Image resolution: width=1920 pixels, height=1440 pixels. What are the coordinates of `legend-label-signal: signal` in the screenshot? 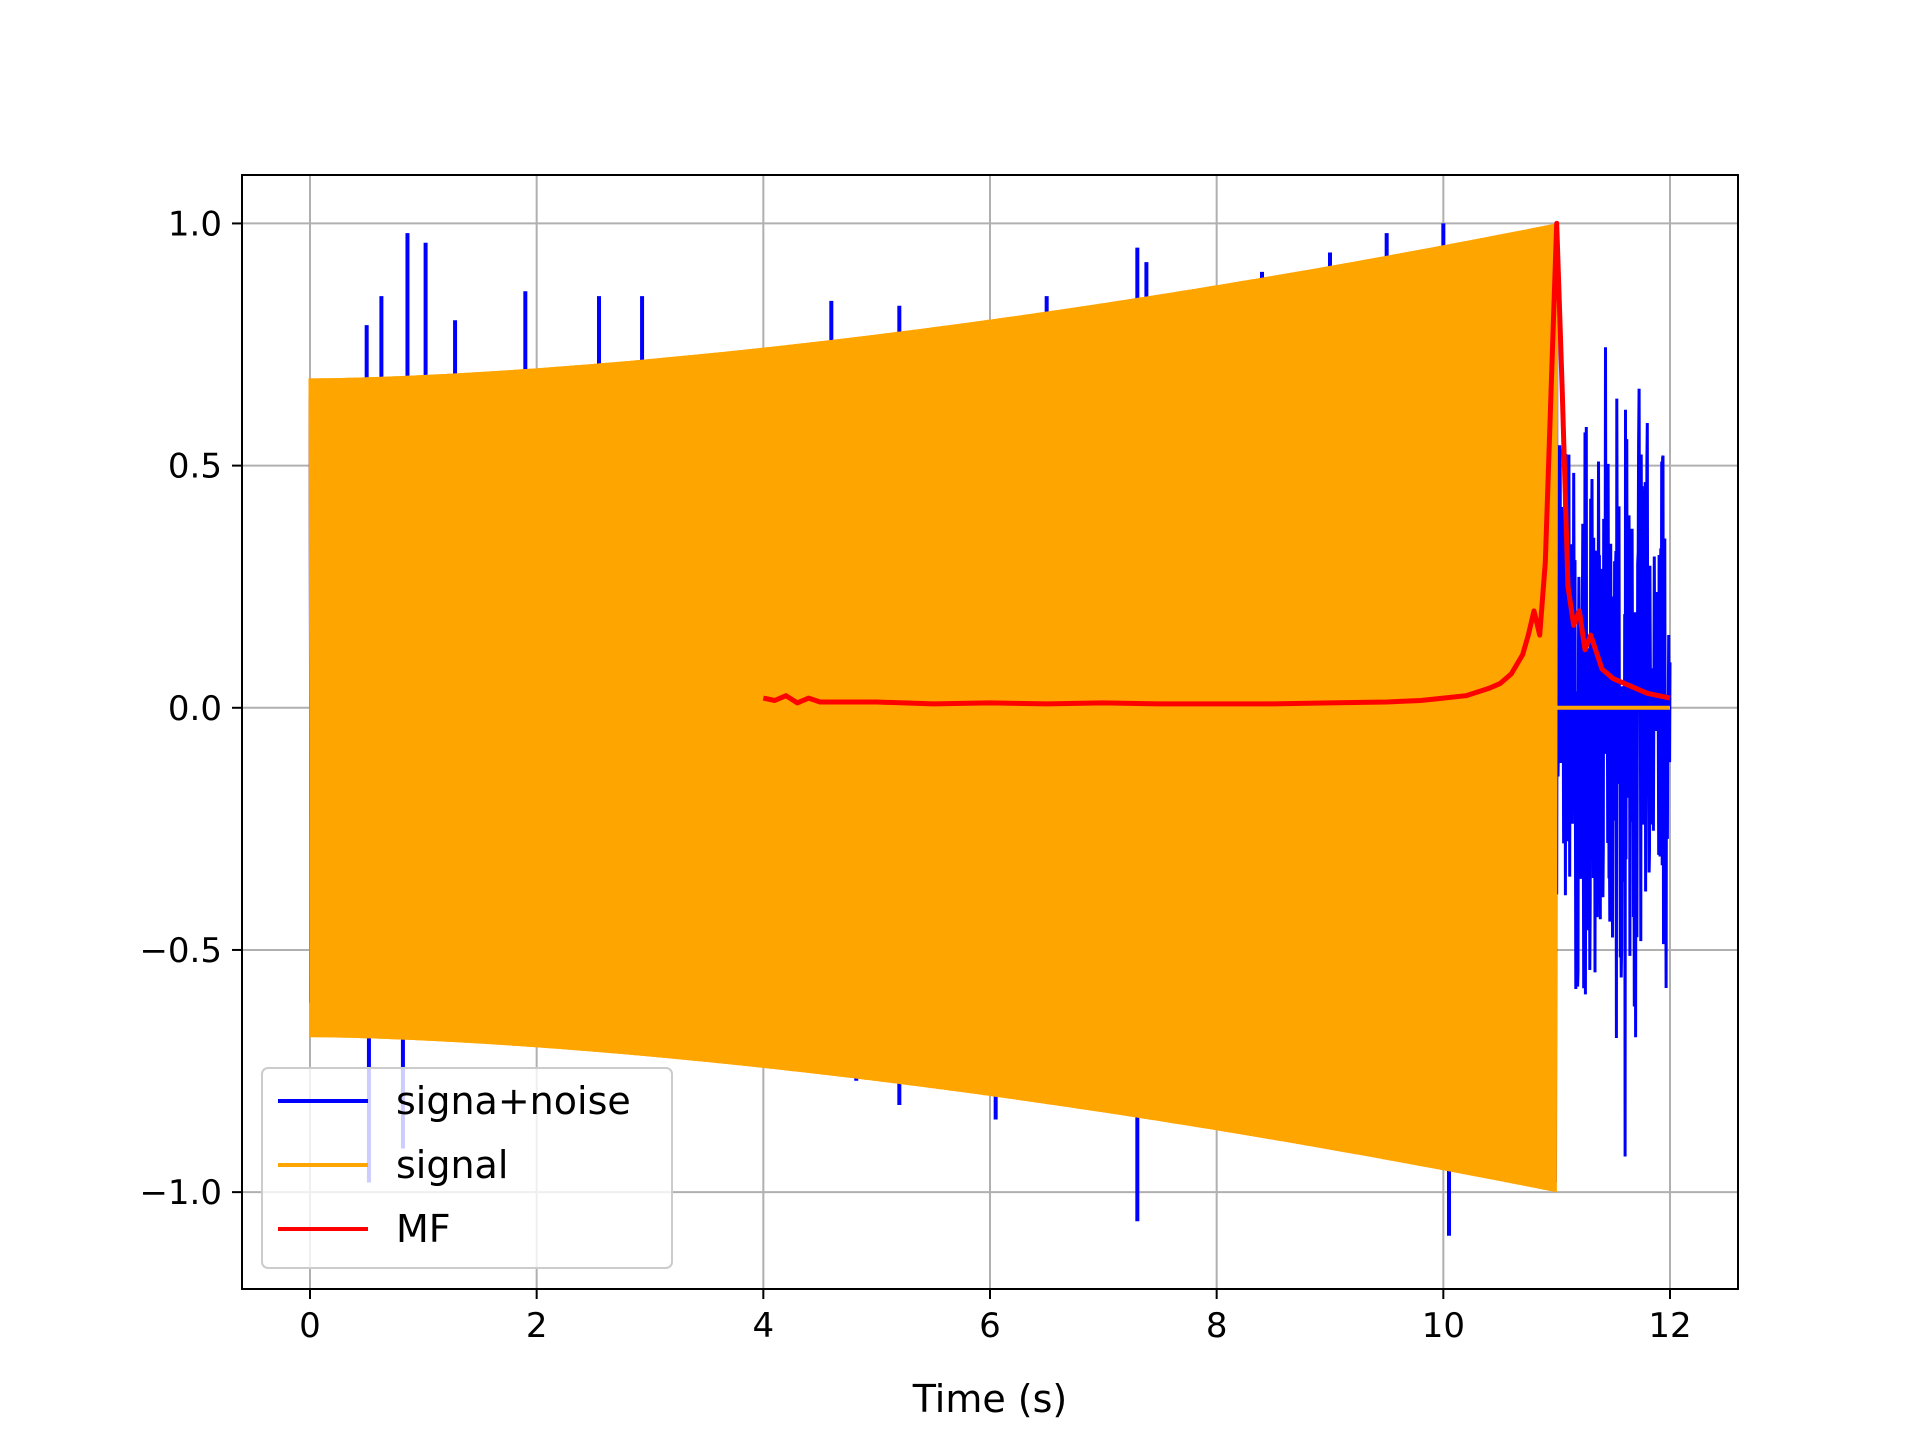 It's located at (452, 1165).